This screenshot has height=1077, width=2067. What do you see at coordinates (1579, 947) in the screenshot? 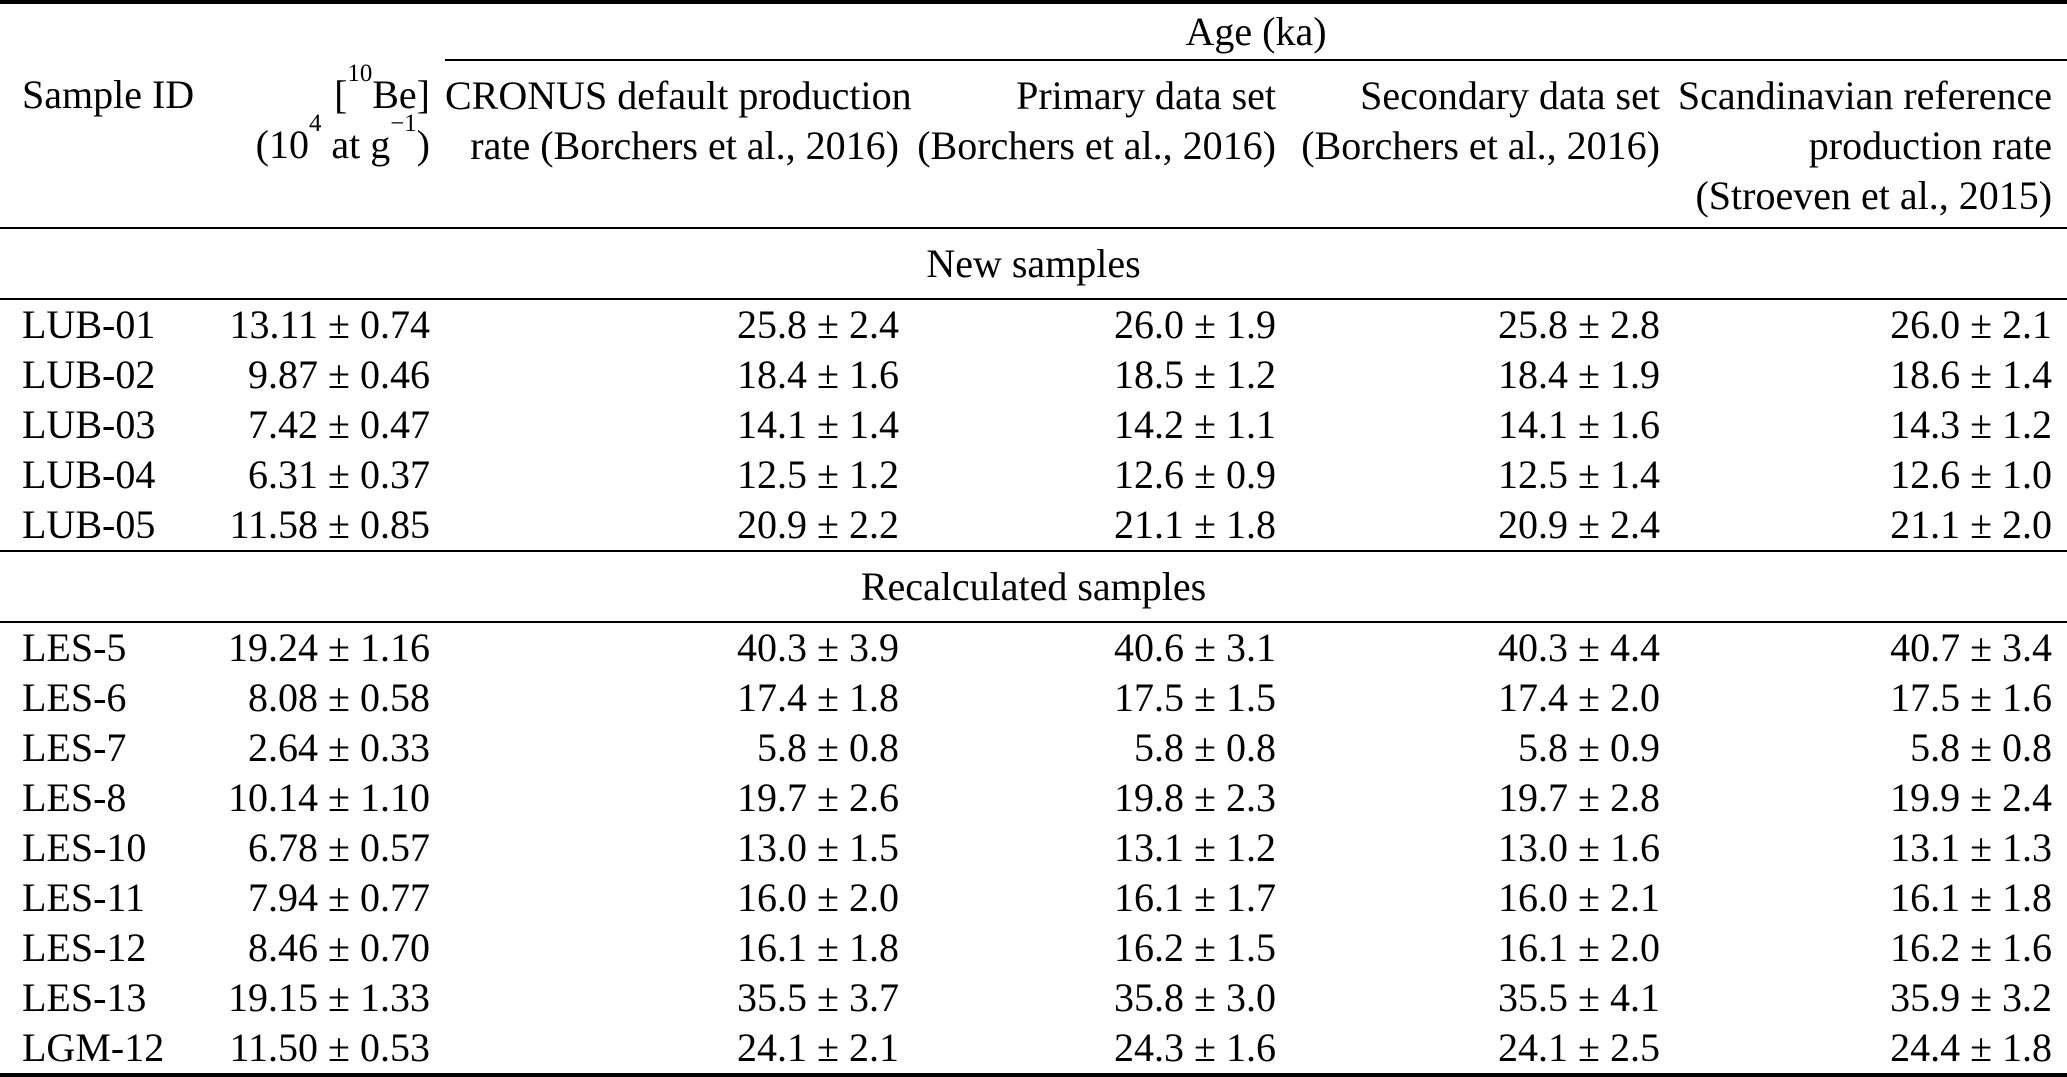
I see `age-secondary-cell: 16.1 ± 2.0` at bounding box center [1579, 947].